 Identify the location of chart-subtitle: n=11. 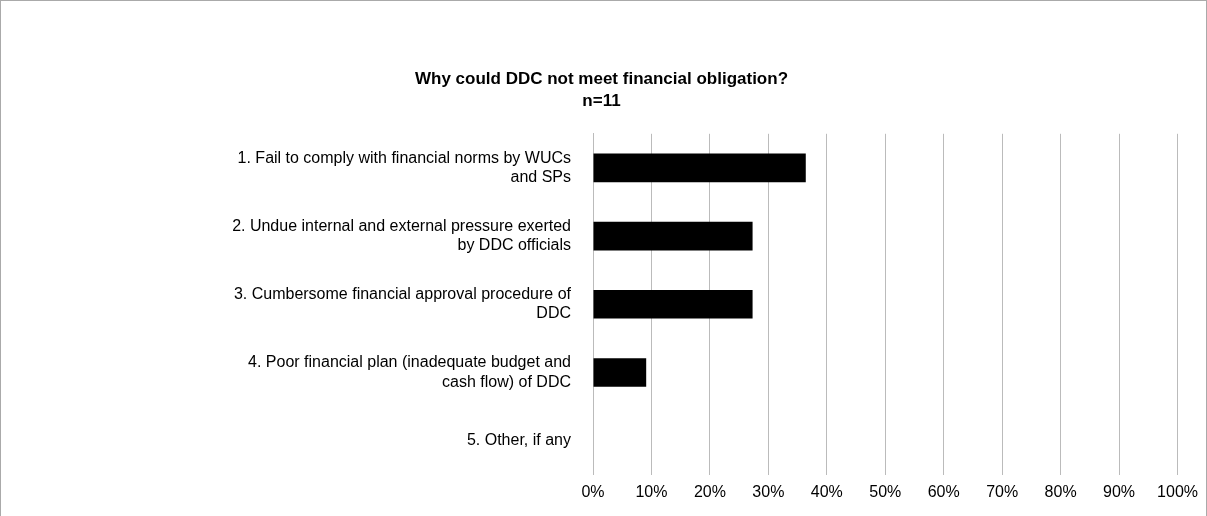
(601, 101).